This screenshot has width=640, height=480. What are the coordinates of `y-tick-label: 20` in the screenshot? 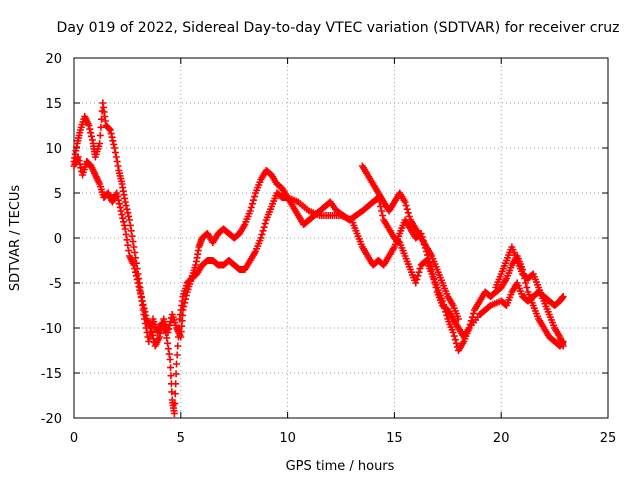 It's located at (53, 59).